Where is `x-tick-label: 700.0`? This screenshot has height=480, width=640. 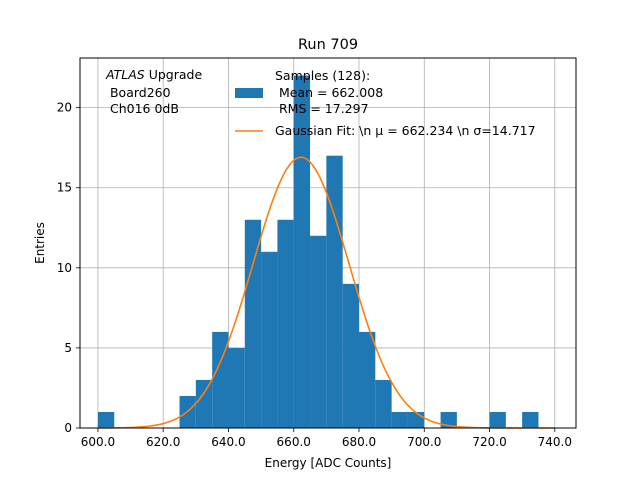
x-tick-label: 700.0 is located at coordinates (424, 442).